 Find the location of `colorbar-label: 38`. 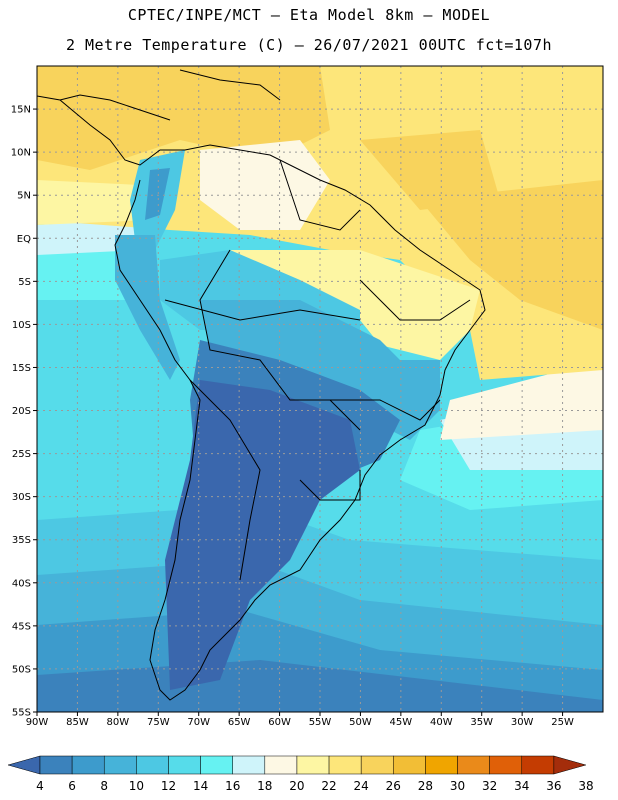

colorbar-label: 38 is located at coordinates (585, 786).